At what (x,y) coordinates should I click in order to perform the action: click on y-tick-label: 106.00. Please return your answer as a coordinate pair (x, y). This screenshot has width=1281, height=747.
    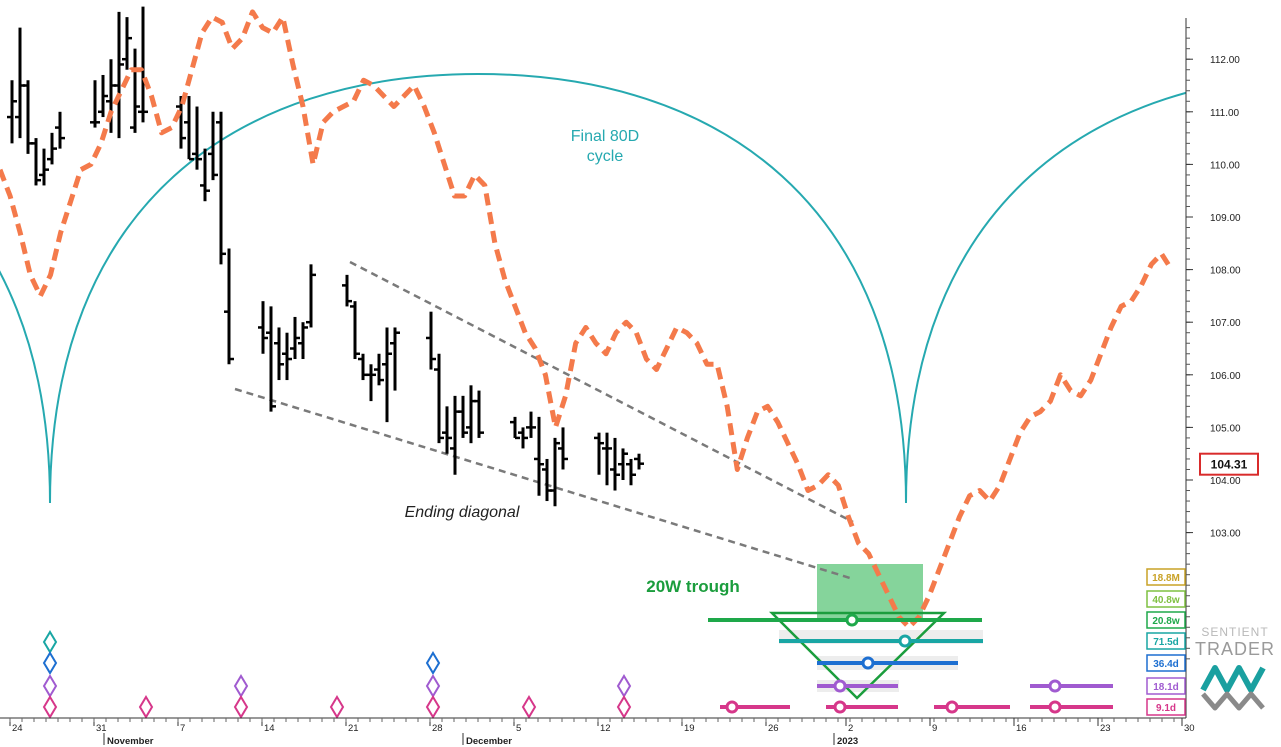
    Looking at the image, I should click on (1225, 376).